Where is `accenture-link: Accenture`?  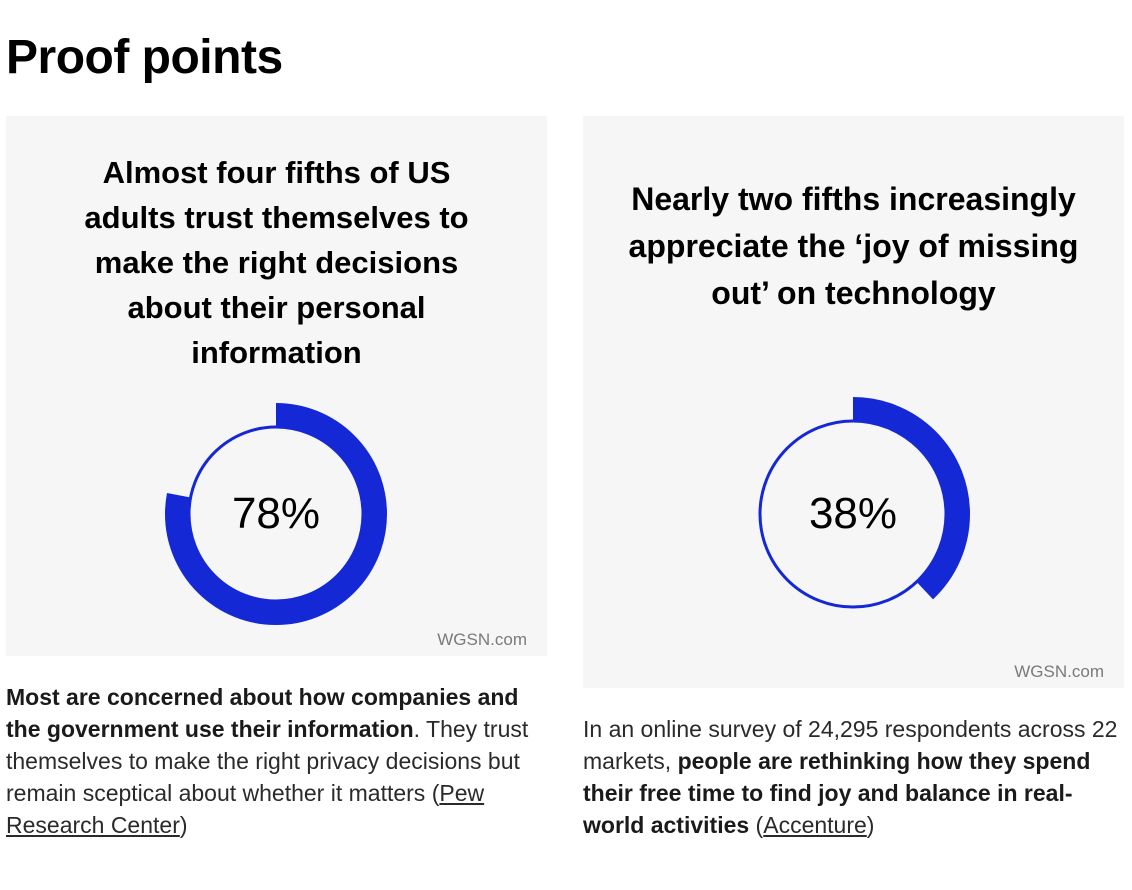
accenture-link: Accenture is located at coordinates (815, 825).